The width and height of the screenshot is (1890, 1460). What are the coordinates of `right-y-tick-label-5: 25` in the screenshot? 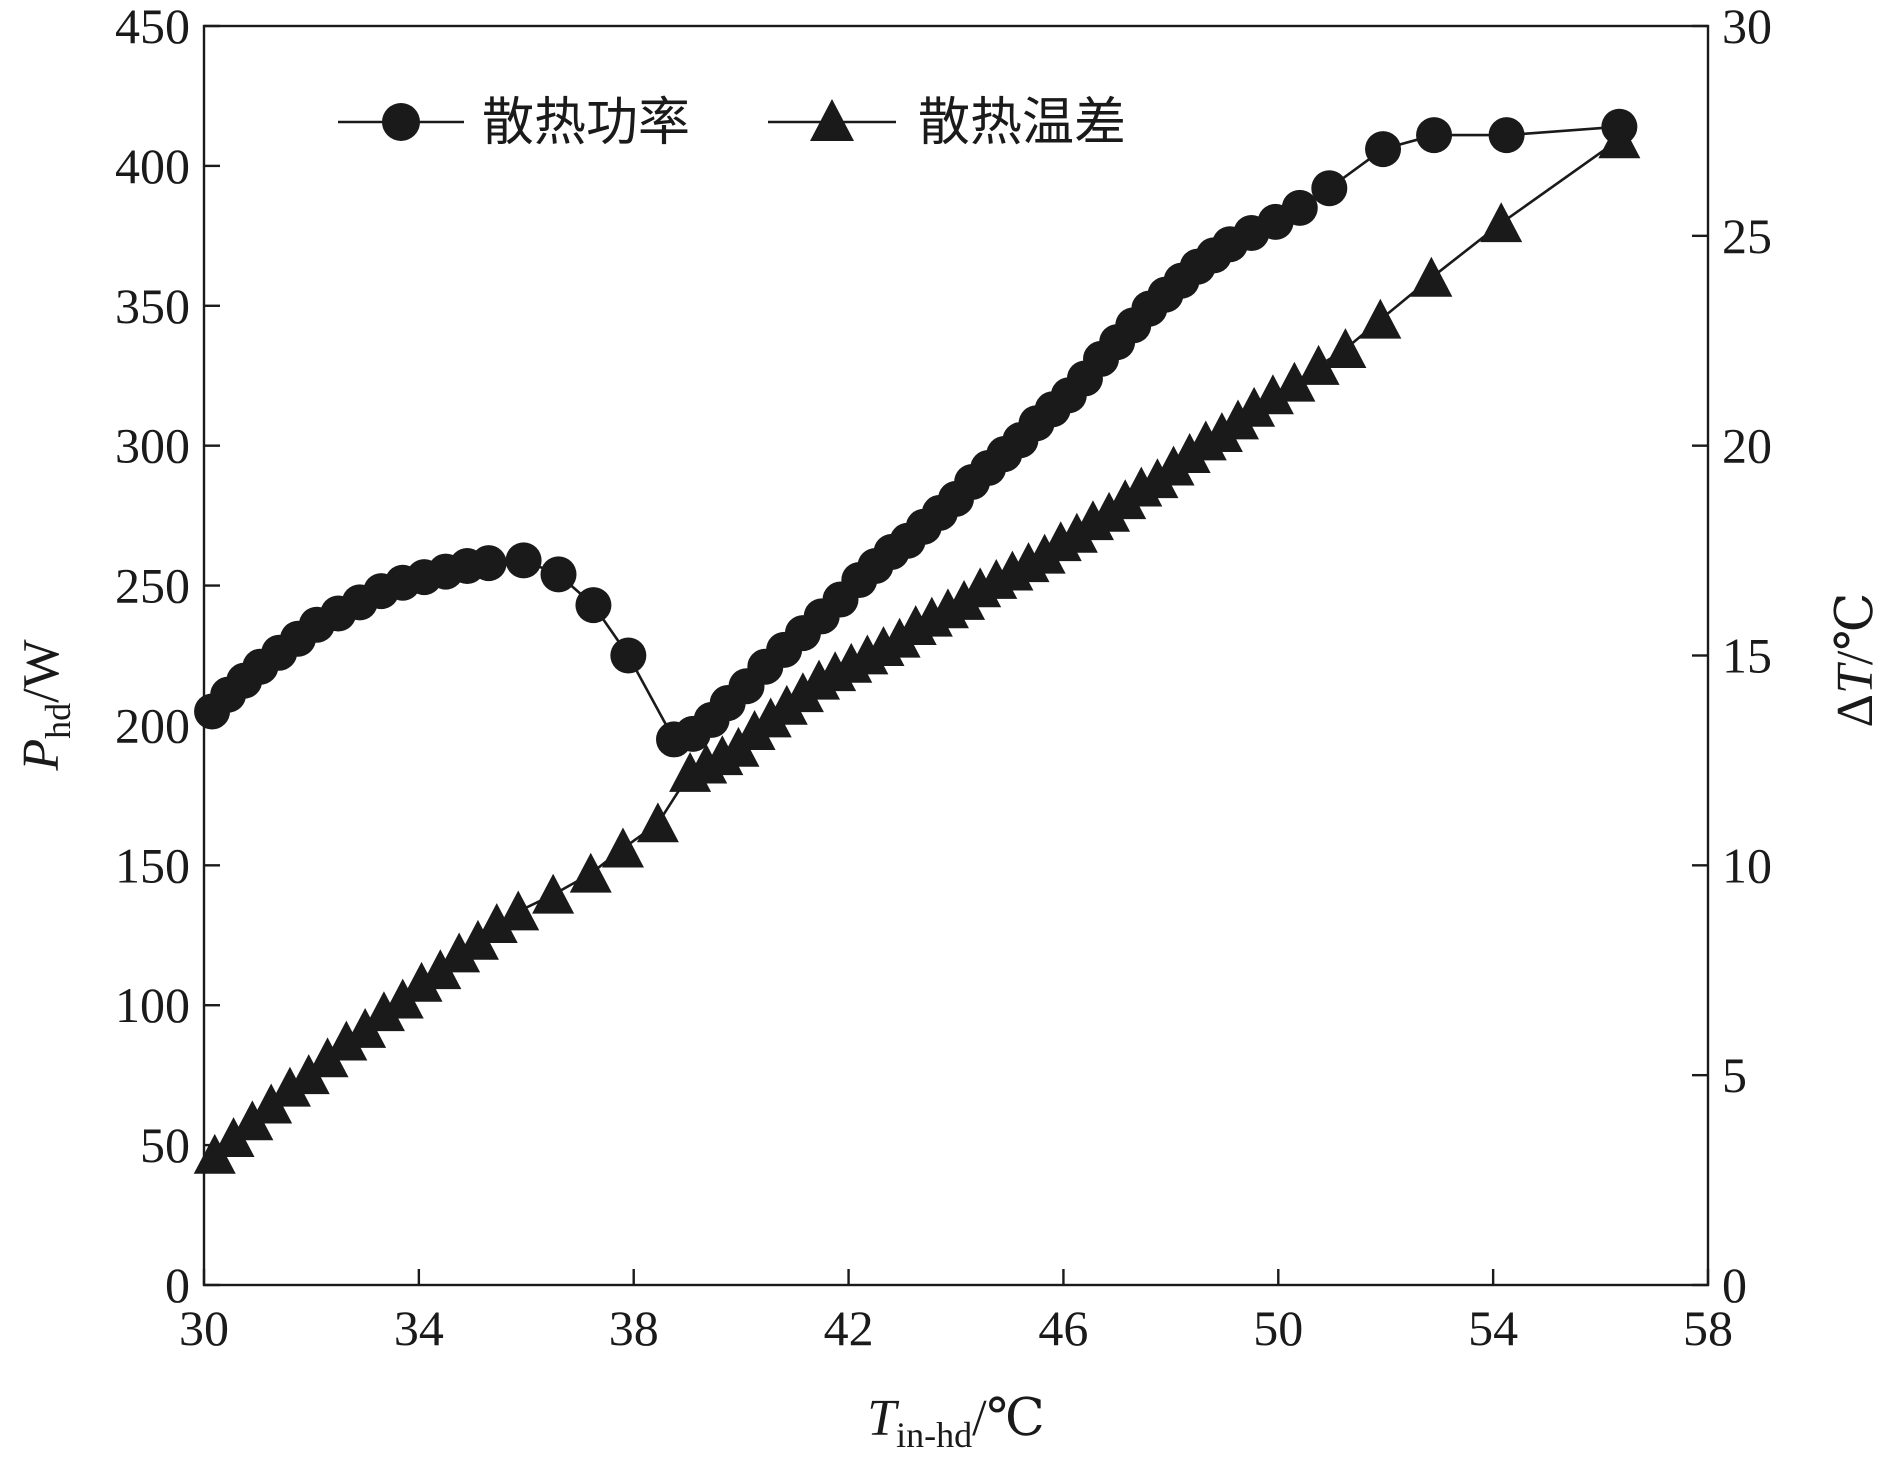 It's located at (1747, 236).